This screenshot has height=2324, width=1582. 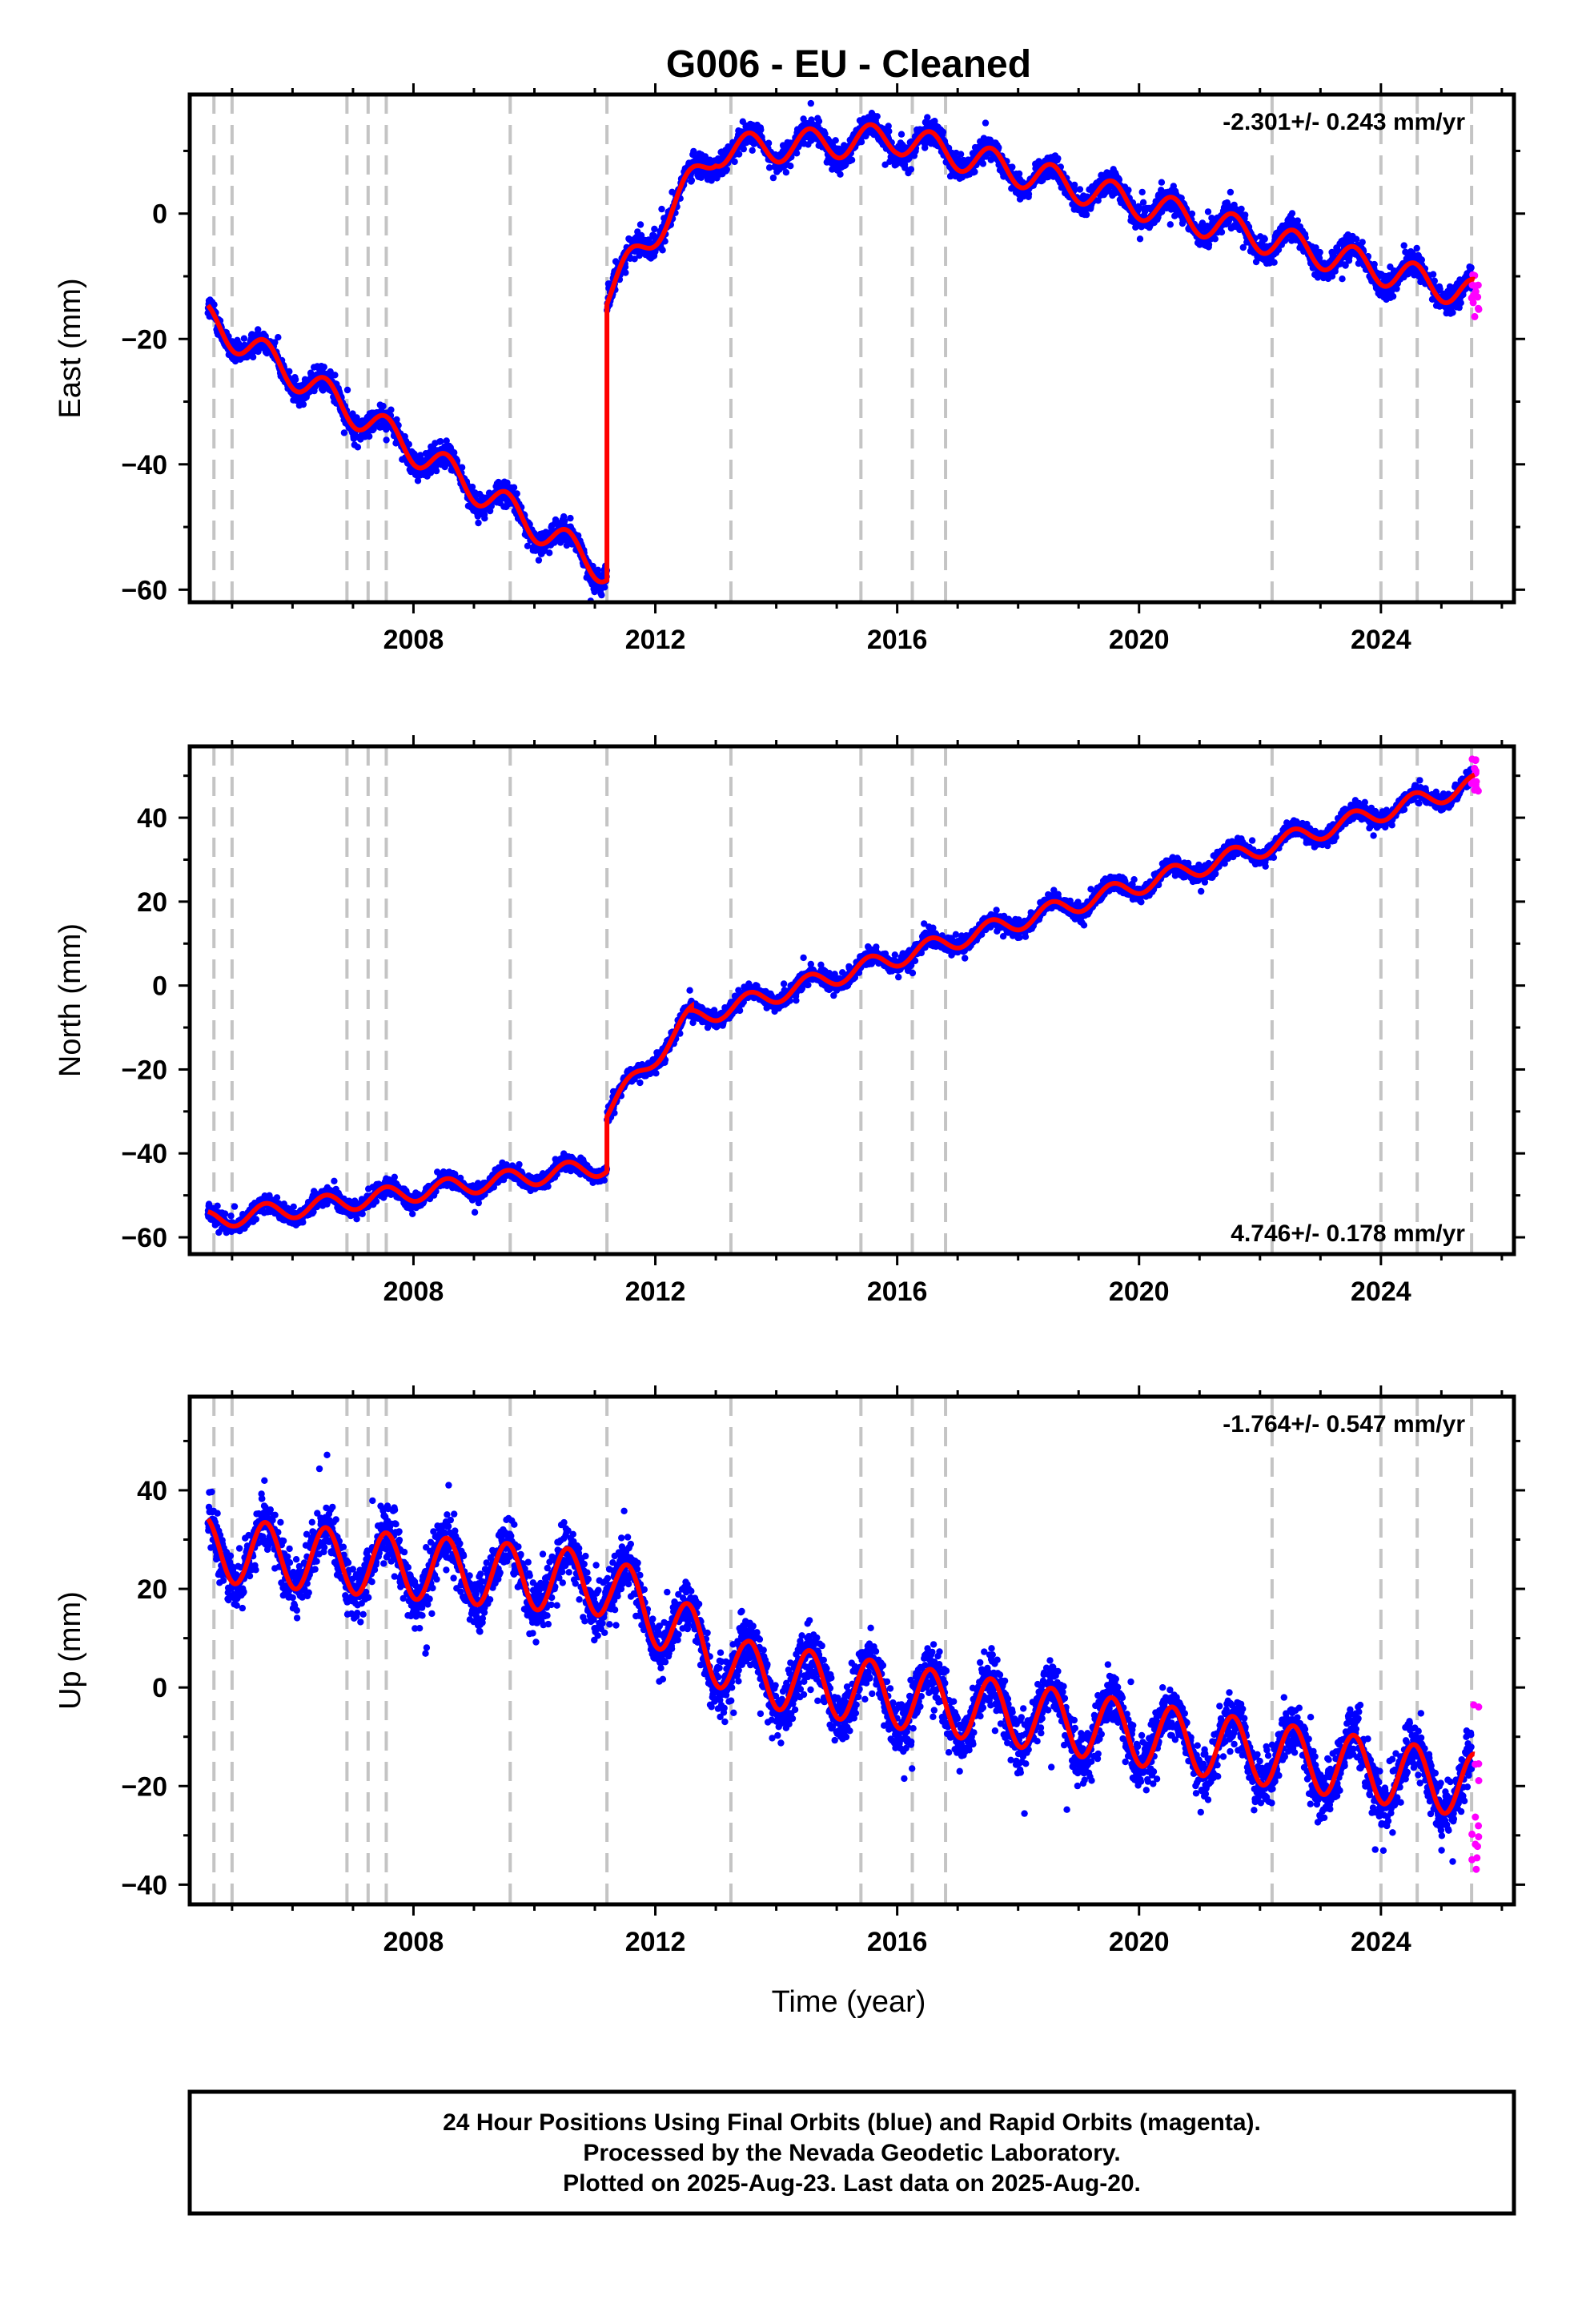 I want to click on y-axis-label: East (mm), so click(x=70, y=348).